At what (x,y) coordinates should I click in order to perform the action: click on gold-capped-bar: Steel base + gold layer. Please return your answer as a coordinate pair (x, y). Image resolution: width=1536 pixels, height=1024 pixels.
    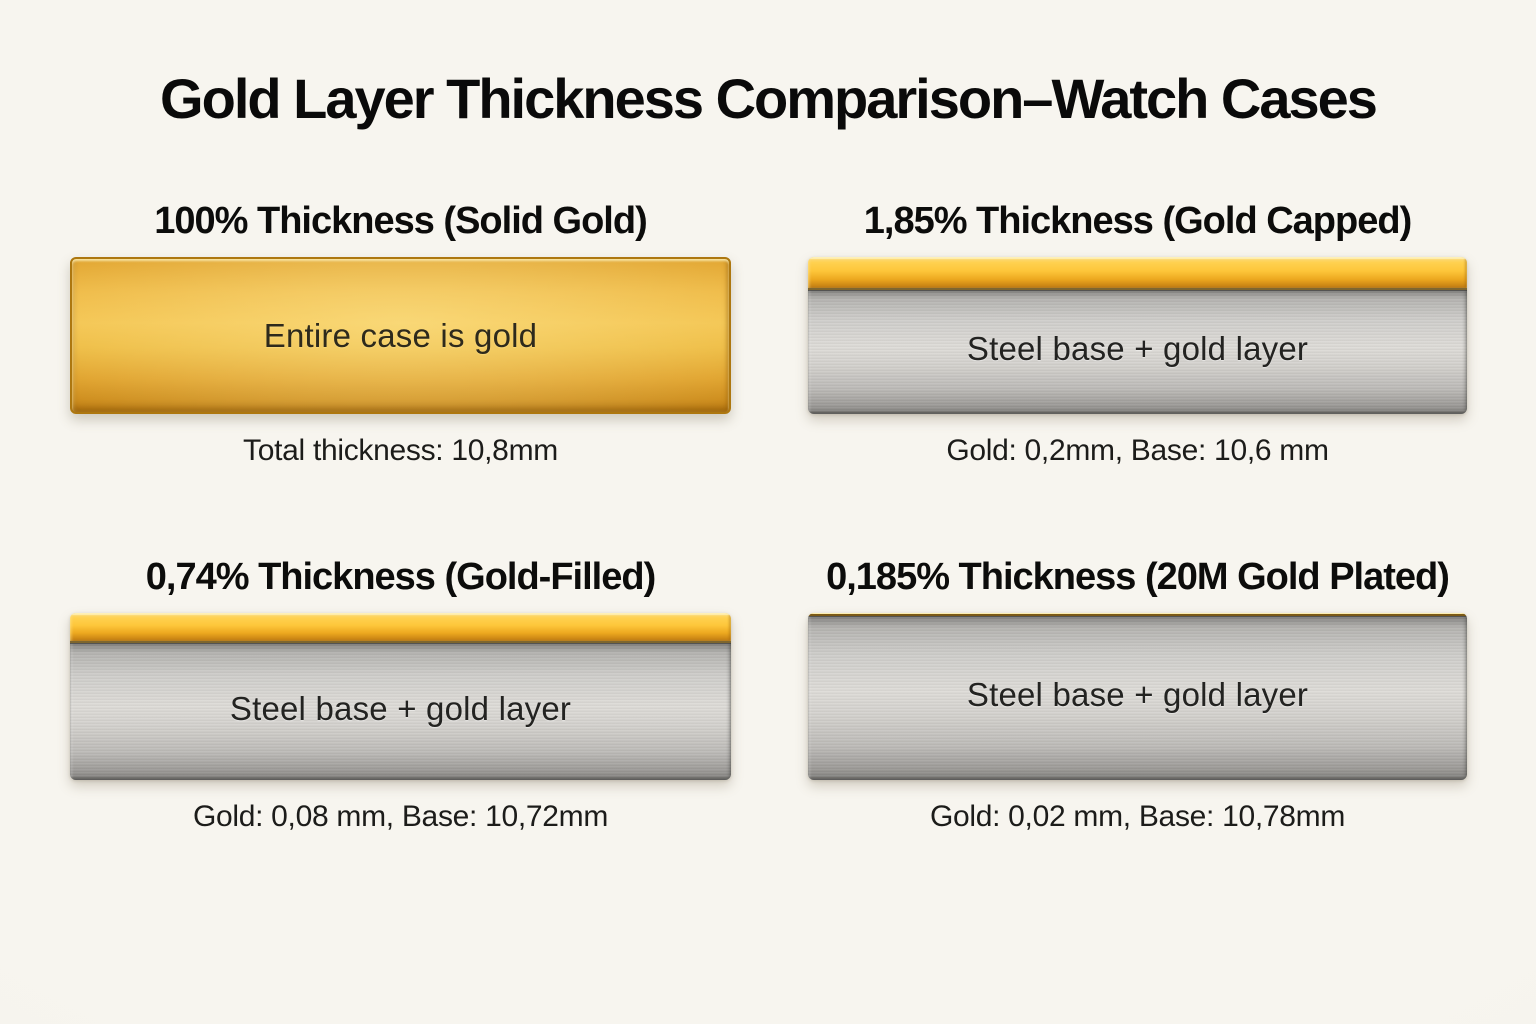
    Looking at the image, I should click on (1137, 335).